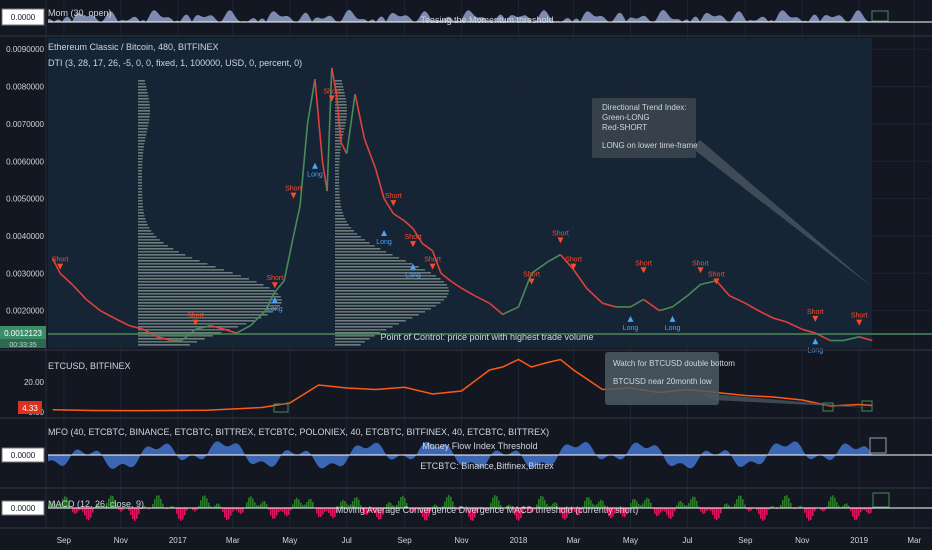 The width and height of the screenshot is (932, 550). I want to click on long-label: Long, so click(275, 309).